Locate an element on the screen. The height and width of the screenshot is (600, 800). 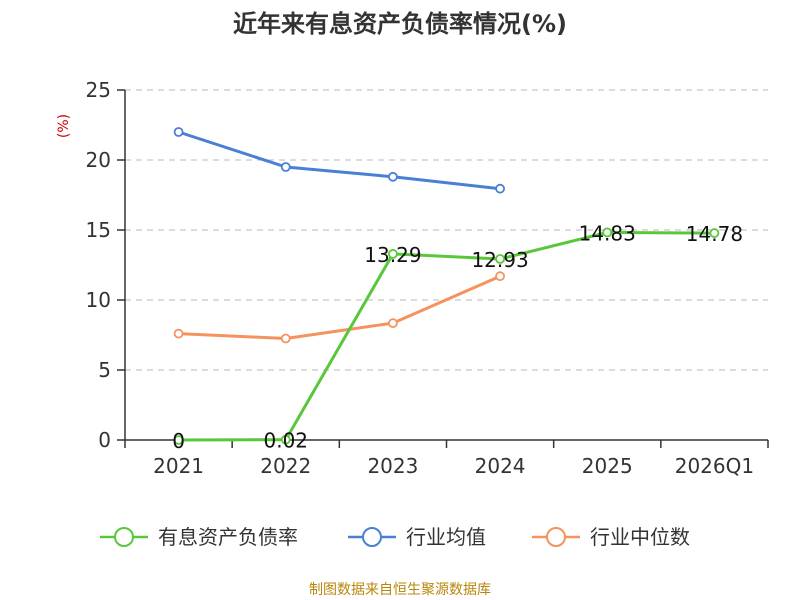
x-tick-label-2025: 2025 is located at coordinates (607, 466).